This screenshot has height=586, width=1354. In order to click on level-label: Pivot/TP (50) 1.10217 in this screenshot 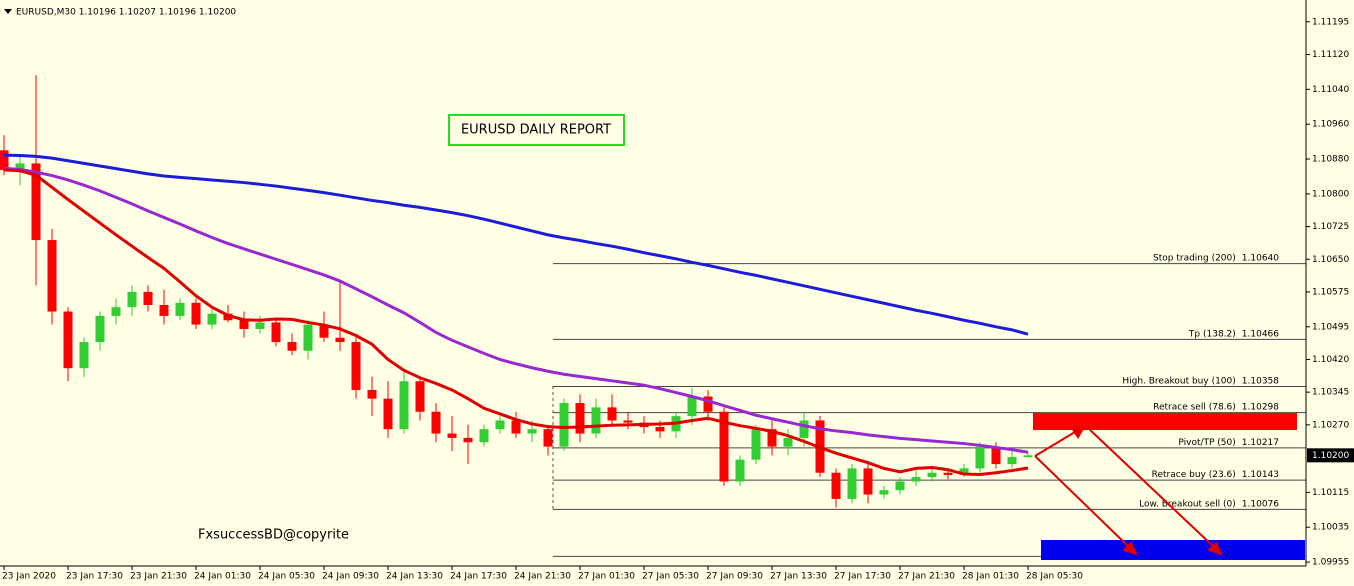, I will do `click(1228, 442)`.